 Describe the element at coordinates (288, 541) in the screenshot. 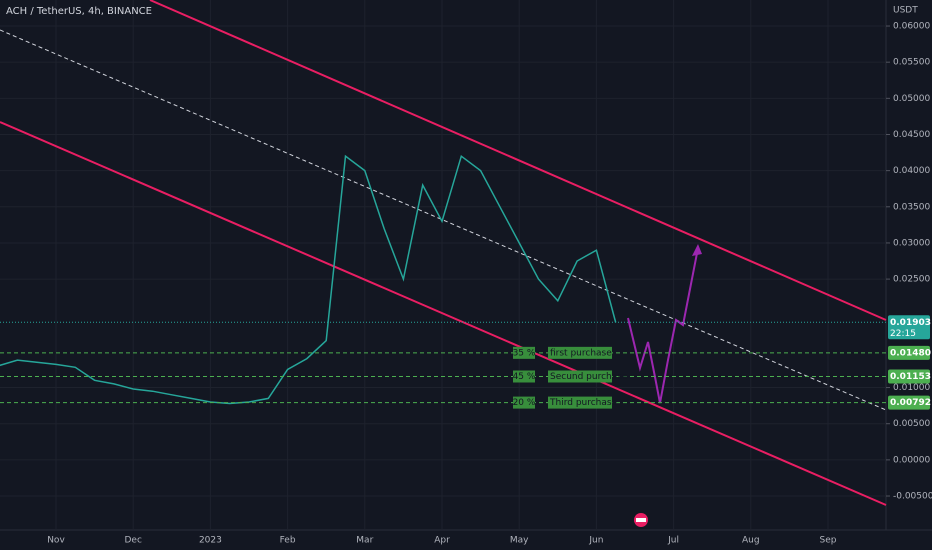

I see `x-tick-label: Feb` at that location.